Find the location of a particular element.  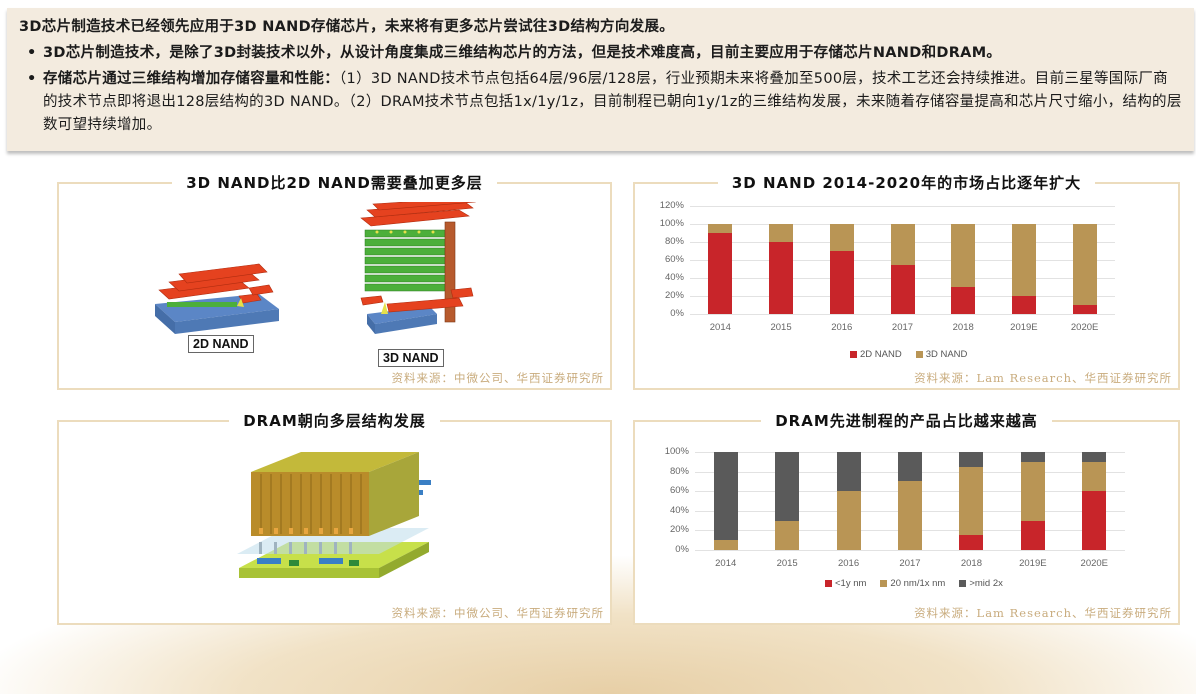

legend-item: <1y nm is located at coordinates (845, 583).